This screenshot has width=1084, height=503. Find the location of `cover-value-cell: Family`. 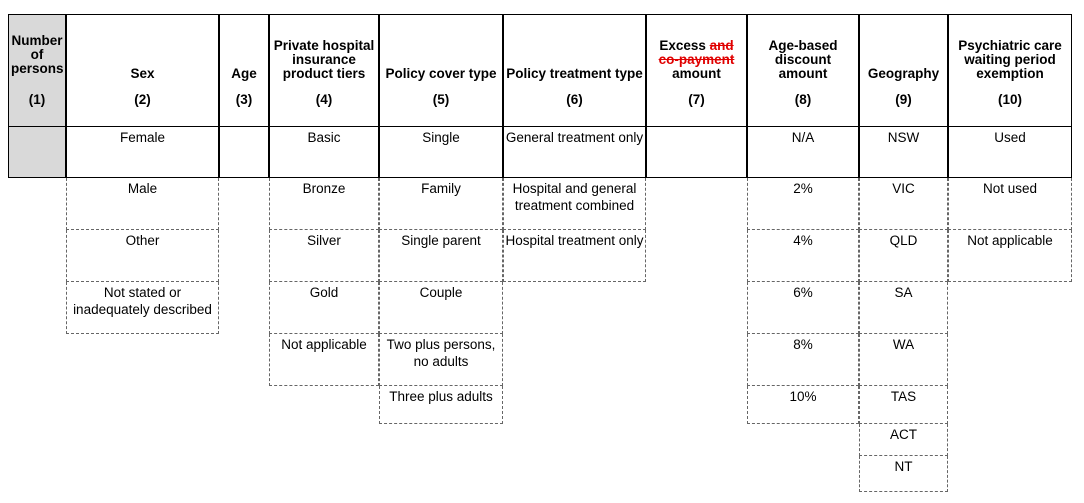

cover-value-cell: Family is located at coordinates (441, 204).